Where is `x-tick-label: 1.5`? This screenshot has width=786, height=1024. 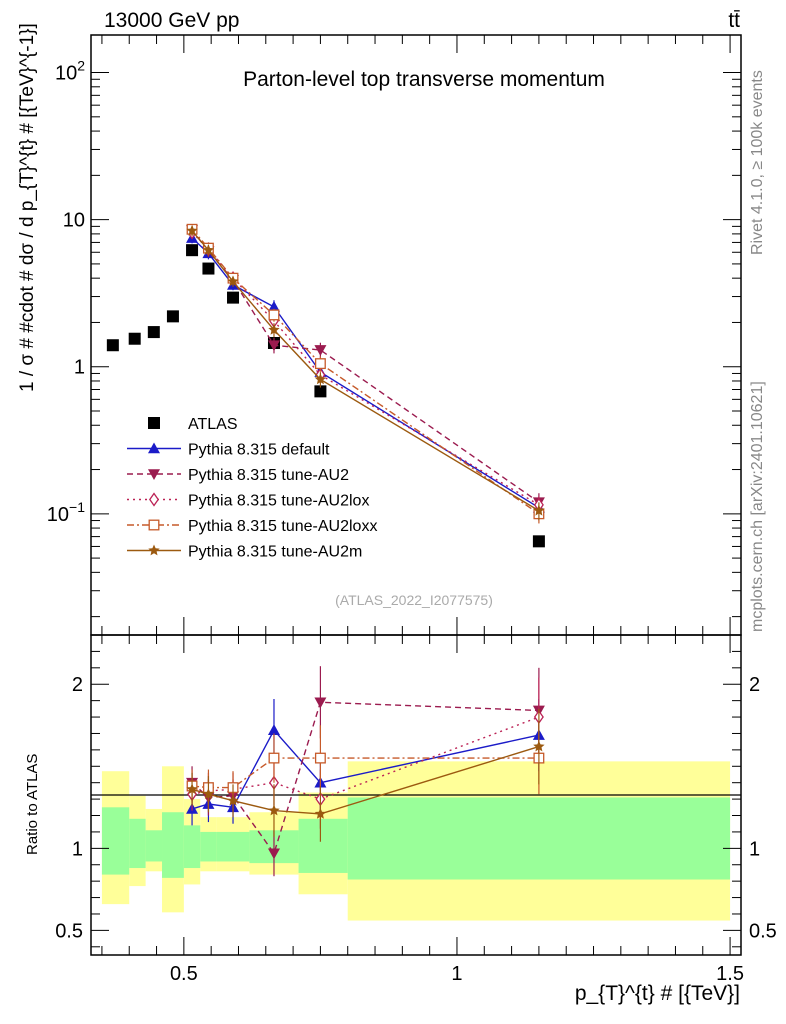
x-tick-label: 1.5 is located at coordinates (730, 974).